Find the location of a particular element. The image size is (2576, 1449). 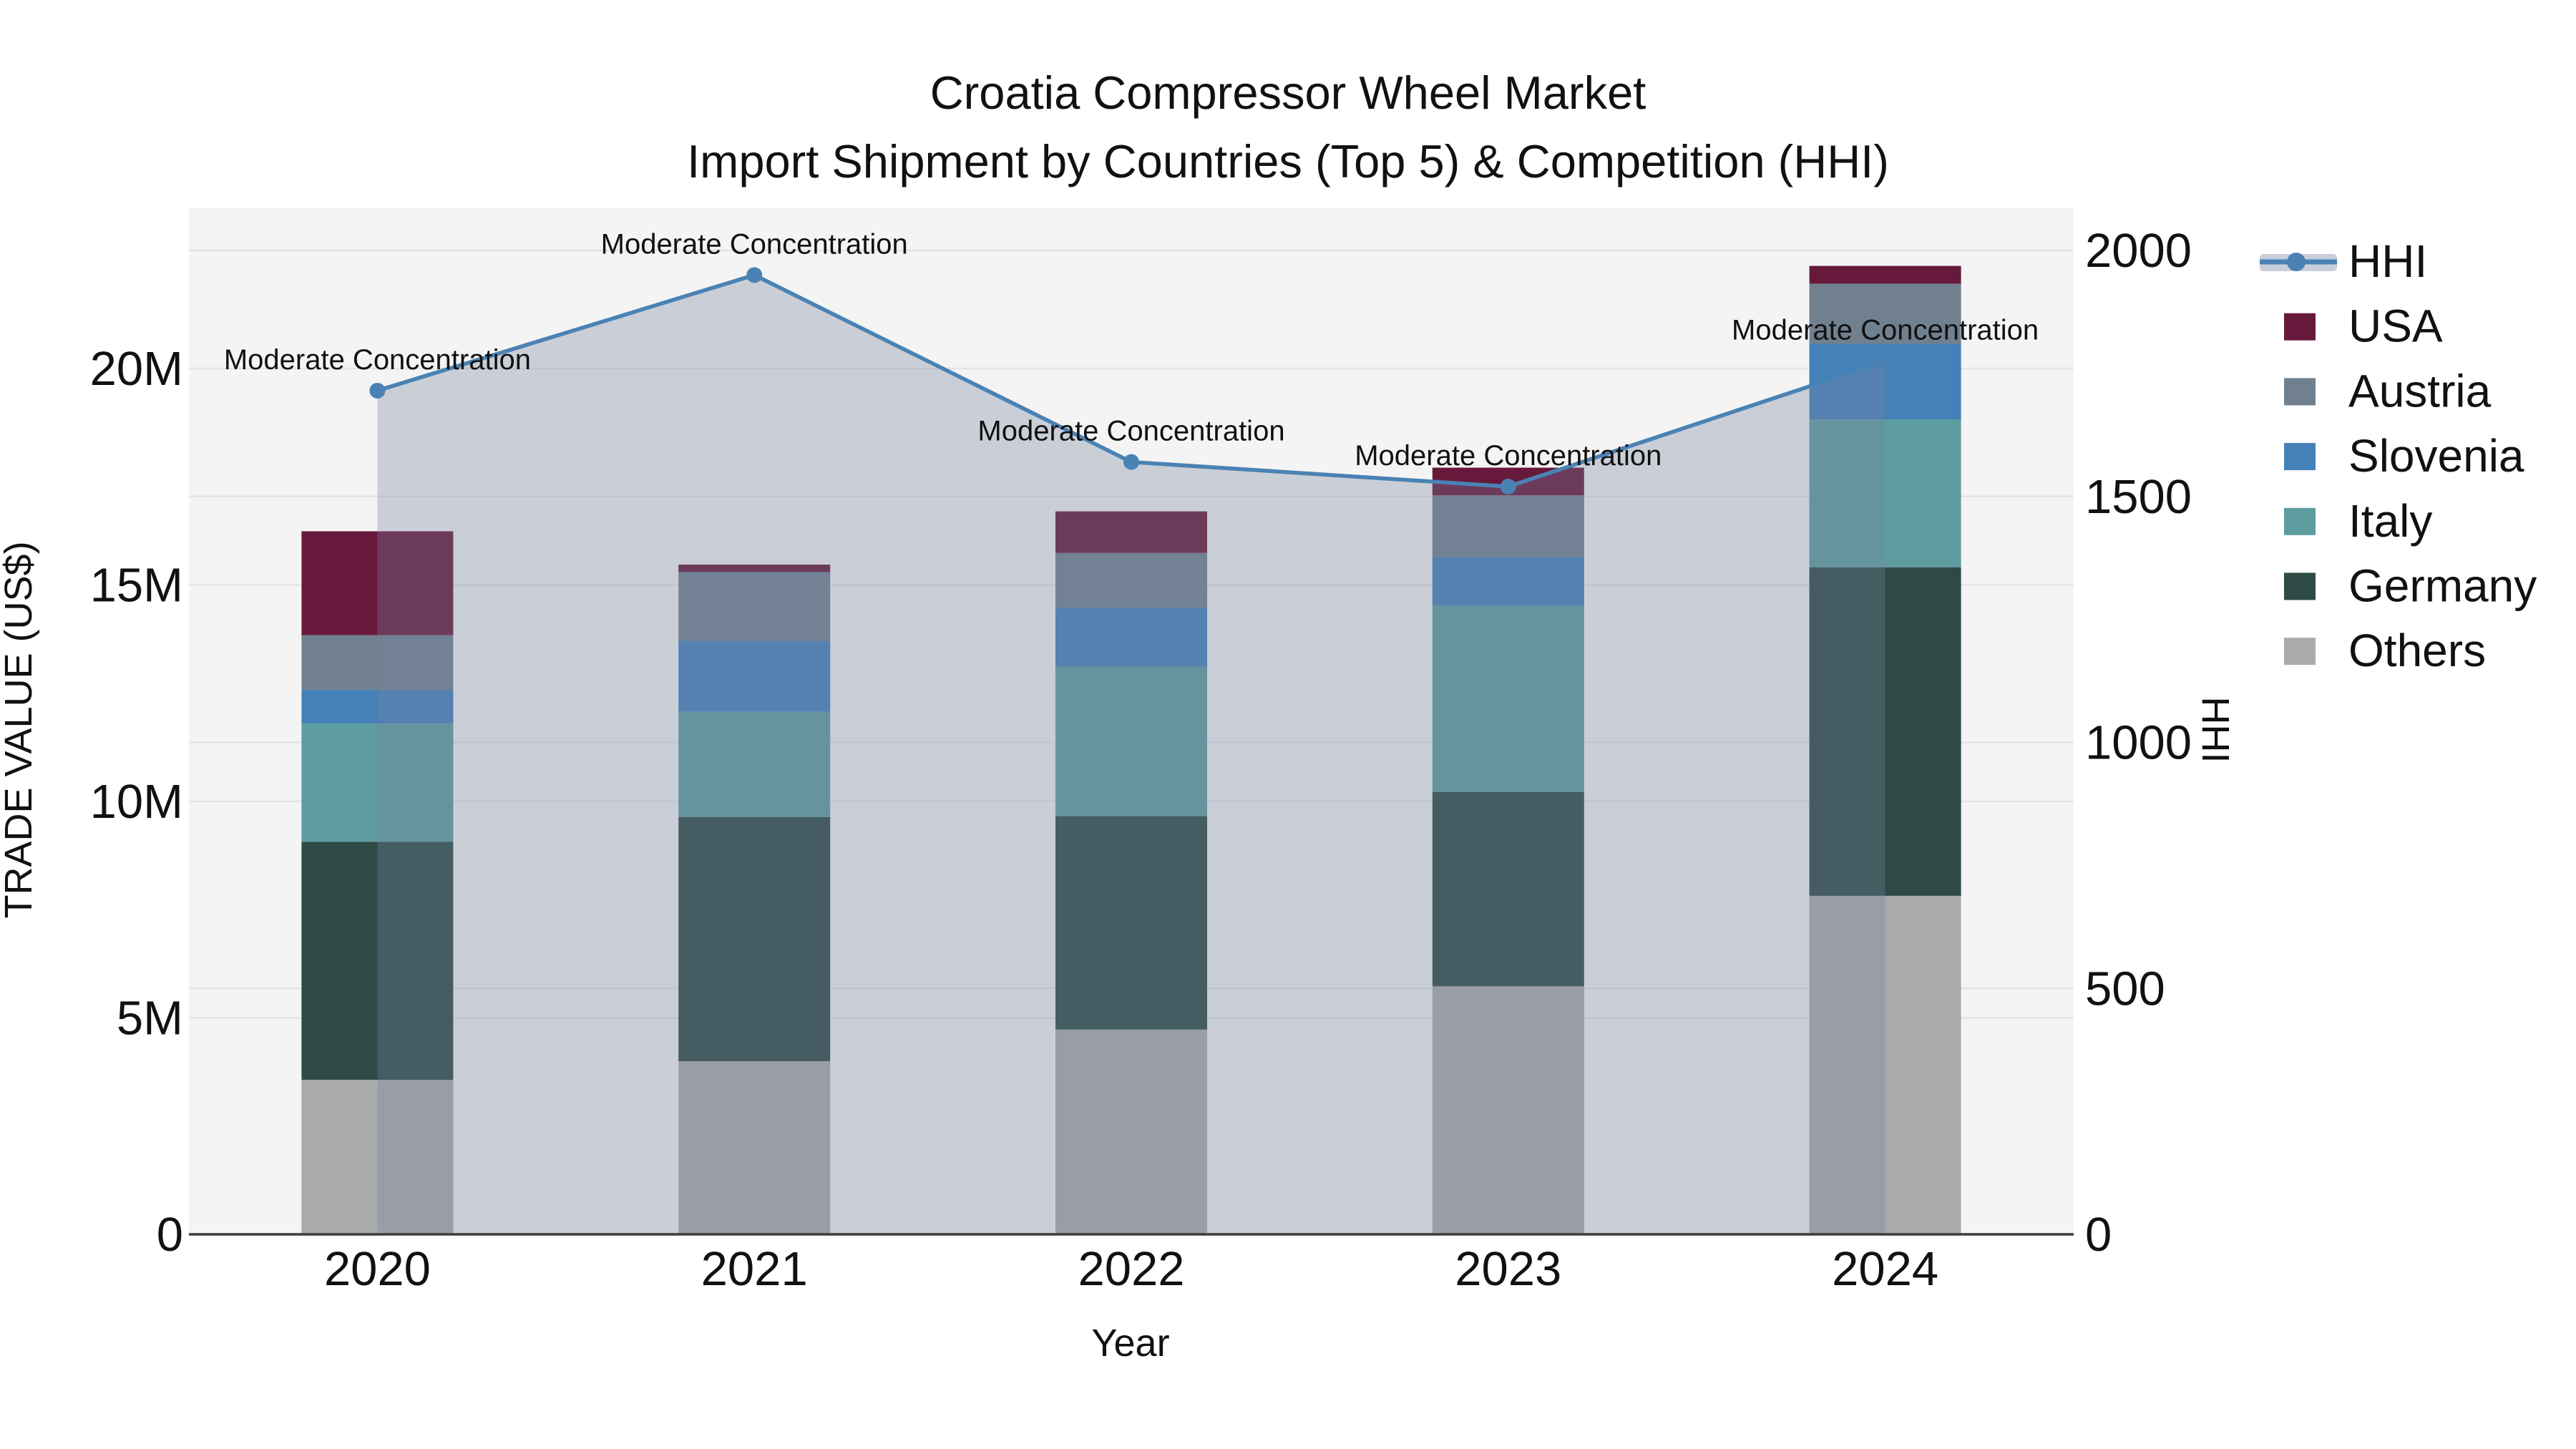

annotation-moderate-concentration-2020: Moderate Concentration is located at coordinates (377, 360).